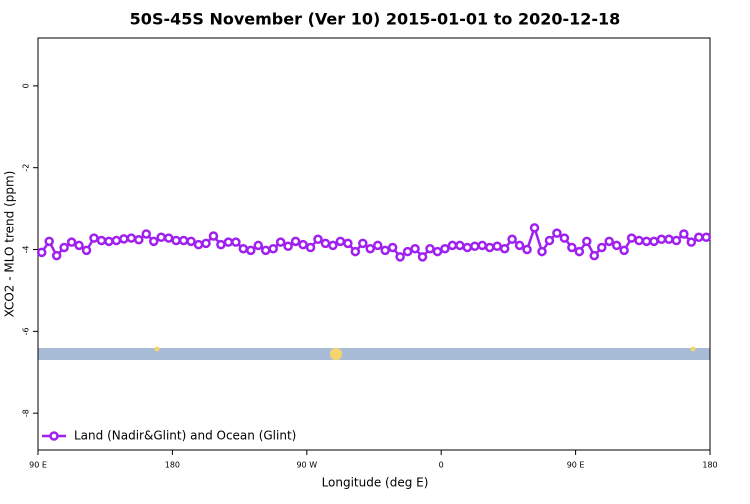  Describe the element at coordinates (374, 354) in the screenshot. I see `map-strip` at that location.